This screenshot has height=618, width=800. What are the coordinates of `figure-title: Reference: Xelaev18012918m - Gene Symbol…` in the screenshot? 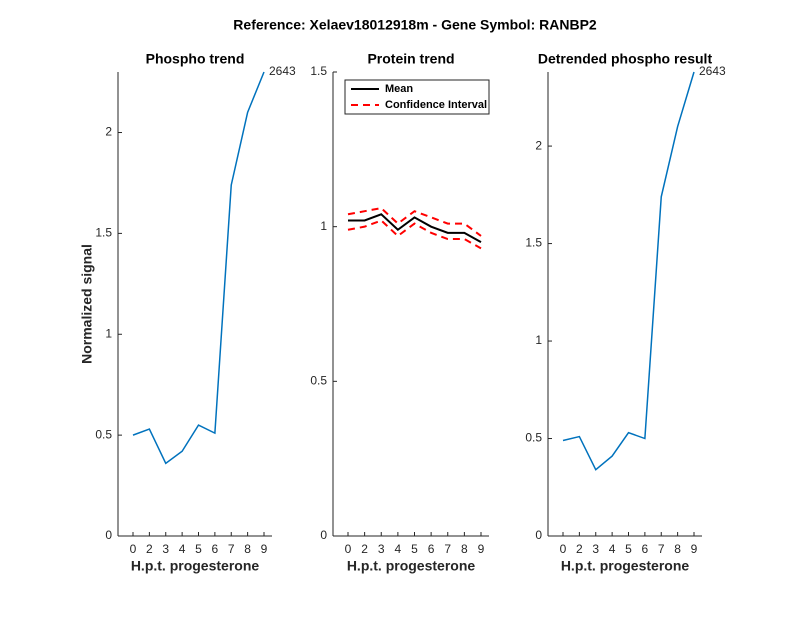 It's located at (415, 25).